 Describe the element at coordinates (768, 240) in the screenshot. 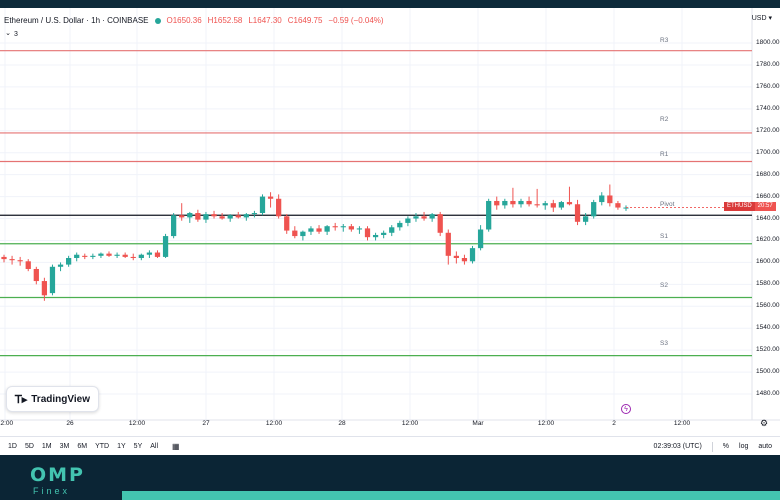

I see `price-tick-label: 1620.00` at that location.